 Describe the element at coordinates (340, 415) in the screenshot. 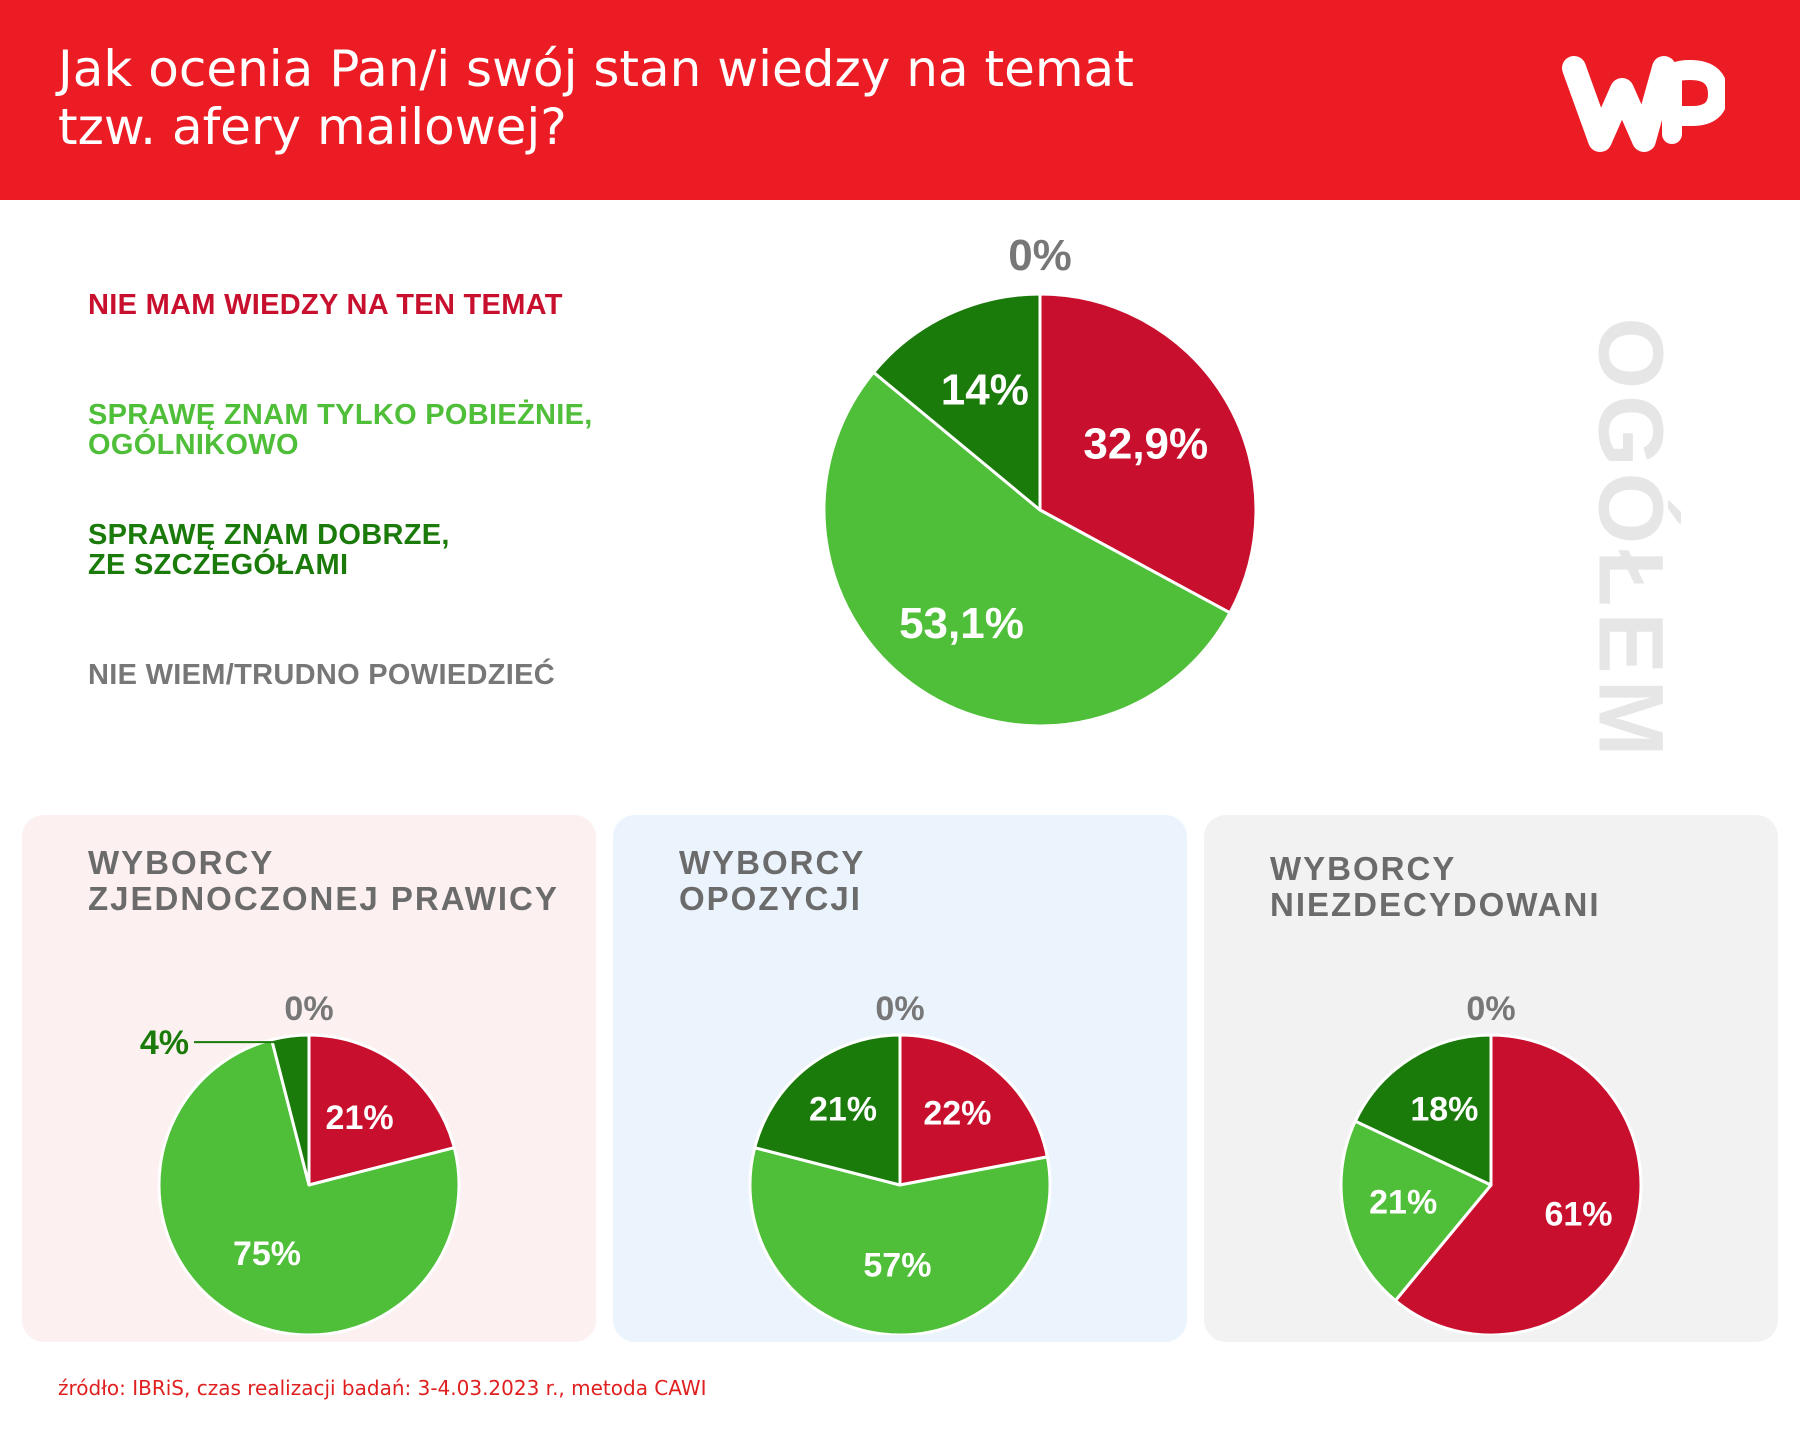

I see `legend-item-label: SPRAWĘ ZNAM TYLKO POBIEŻNIE,` at that location.